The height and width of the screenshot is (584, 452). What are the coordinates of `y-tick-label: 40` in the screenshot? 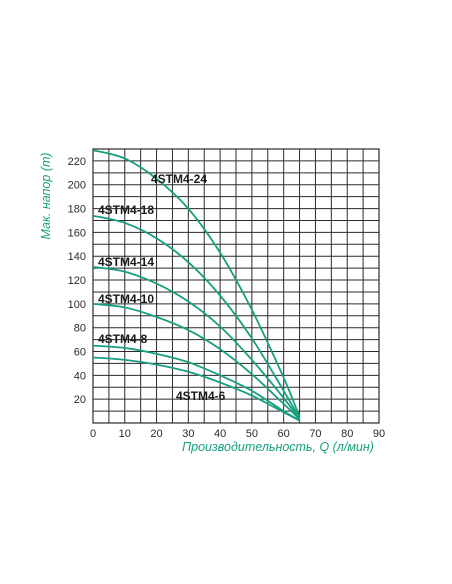 It's located at (80, 376).